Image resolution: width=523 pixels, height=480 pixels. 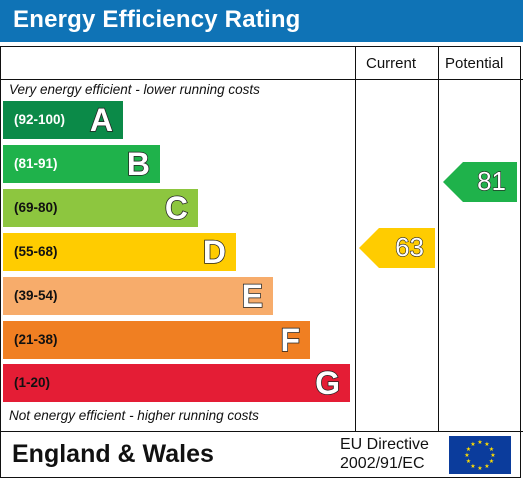 I want to click on band-a: (92-100) A, so click(x=63, y=120).